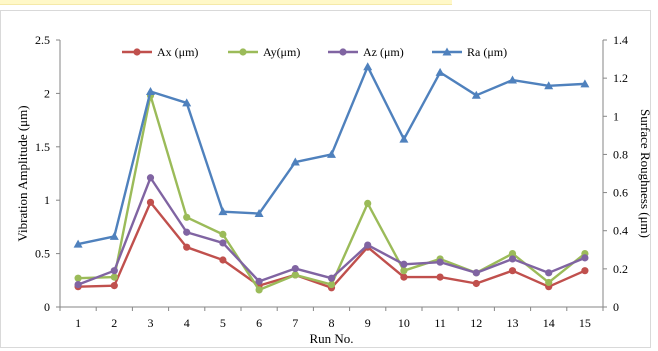 The image size is (658, 351). What do you see at coordinates (331, 338) in the screenshot?
I see `x-axis-title: Run No.` at bounding box center [331, 338].